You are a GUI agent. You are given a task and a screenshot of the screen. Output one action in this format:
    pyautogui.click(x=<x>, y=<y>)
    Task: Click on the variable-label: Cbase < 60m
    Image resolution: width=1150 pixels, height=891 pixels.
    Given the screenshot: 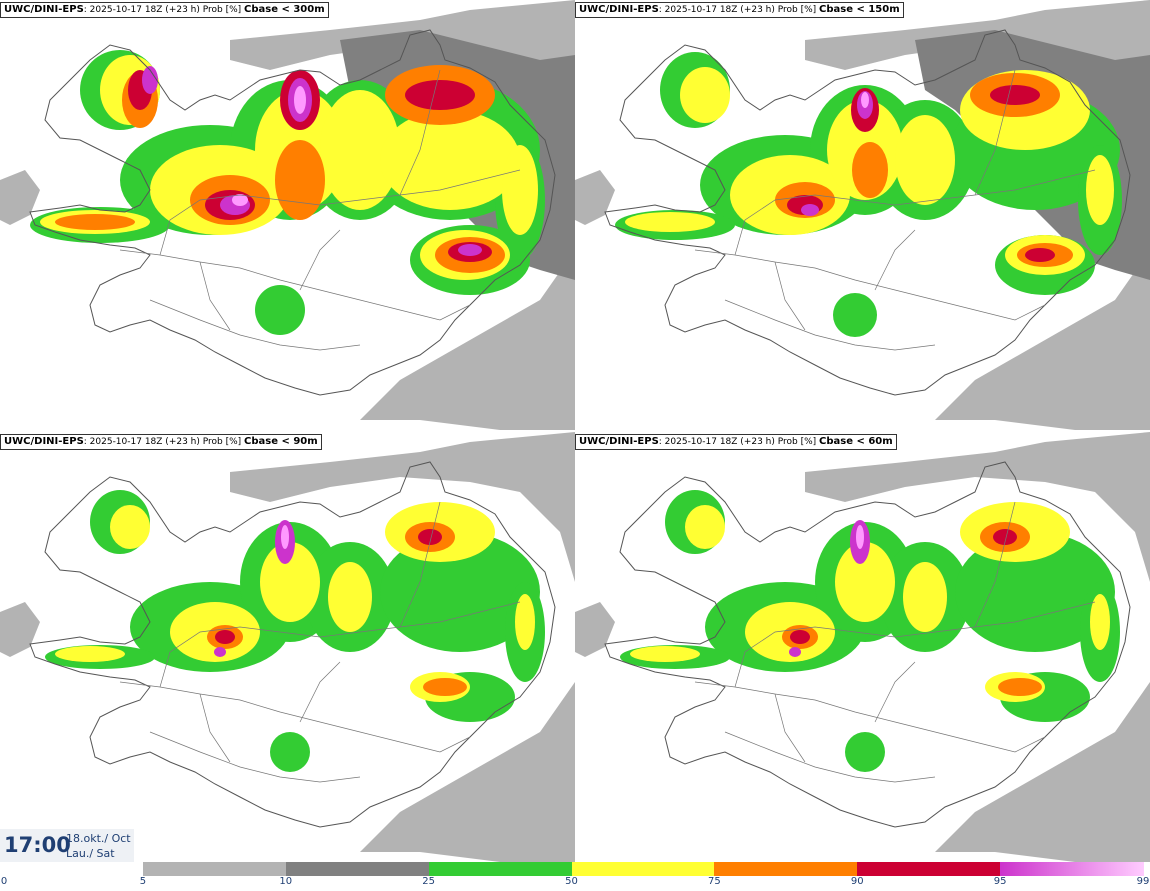 What is the action you would take?
    pyautogui.click(x=856, y=441)
    